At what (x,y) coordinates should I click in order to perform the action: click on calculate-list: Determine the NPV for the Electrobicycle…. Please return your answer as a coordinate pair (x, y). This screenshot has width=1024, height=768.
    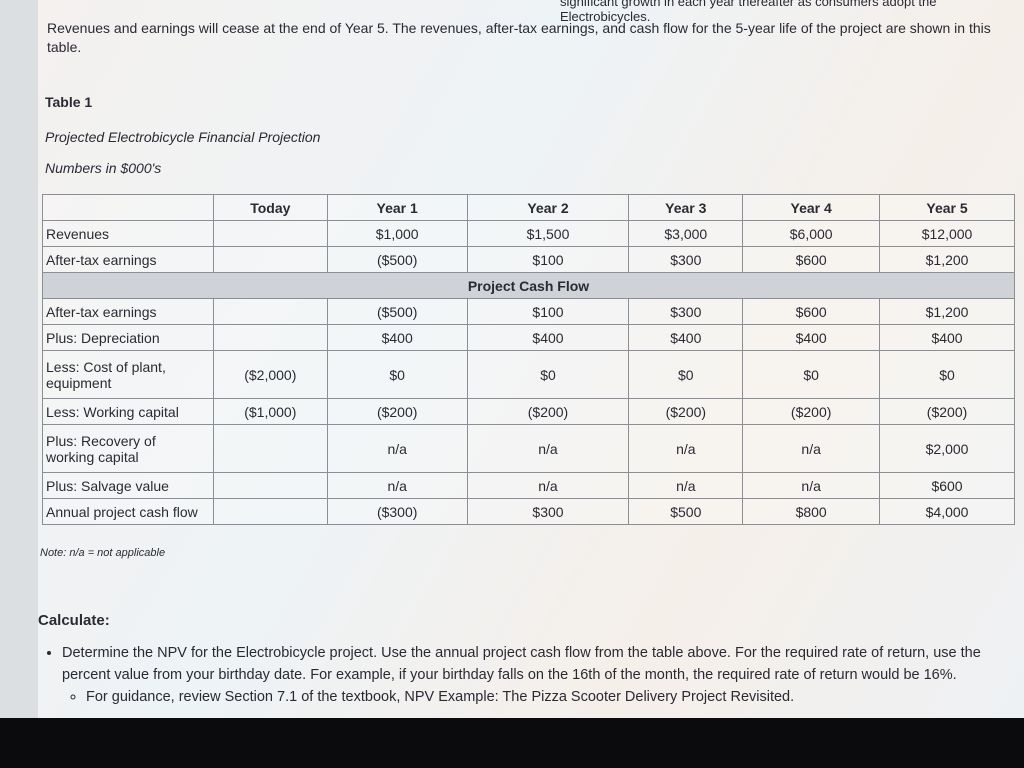
    Looking at the image, I should click on (522, 675).